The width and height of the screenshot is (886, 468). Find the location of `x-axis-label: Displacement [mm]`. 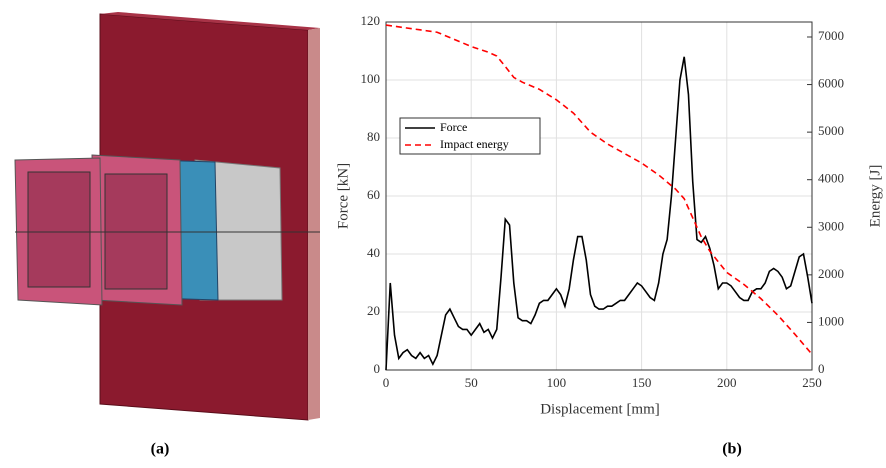

x-axis-label: Displacement [mm] is located at coordinates (600, 409).